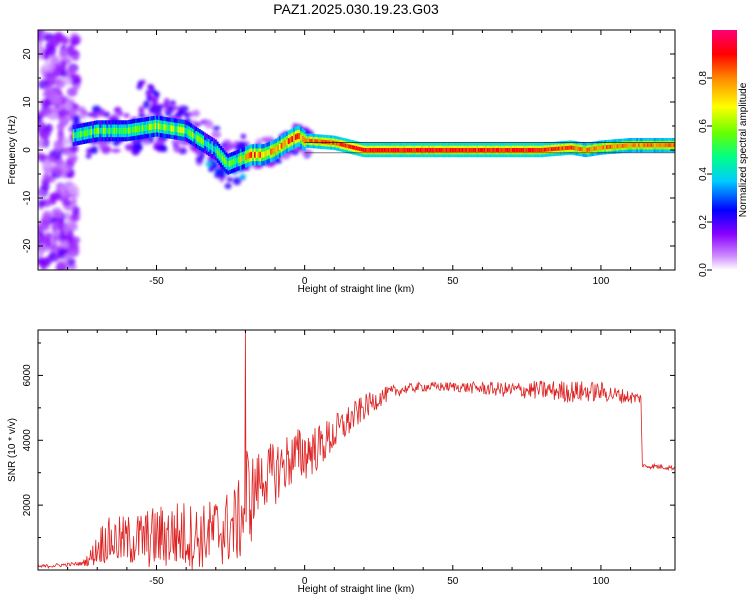 The height and width of the screenshot is (600, 750). I want to click on colorbar-tick-label: 0.4, so click(703, 174).